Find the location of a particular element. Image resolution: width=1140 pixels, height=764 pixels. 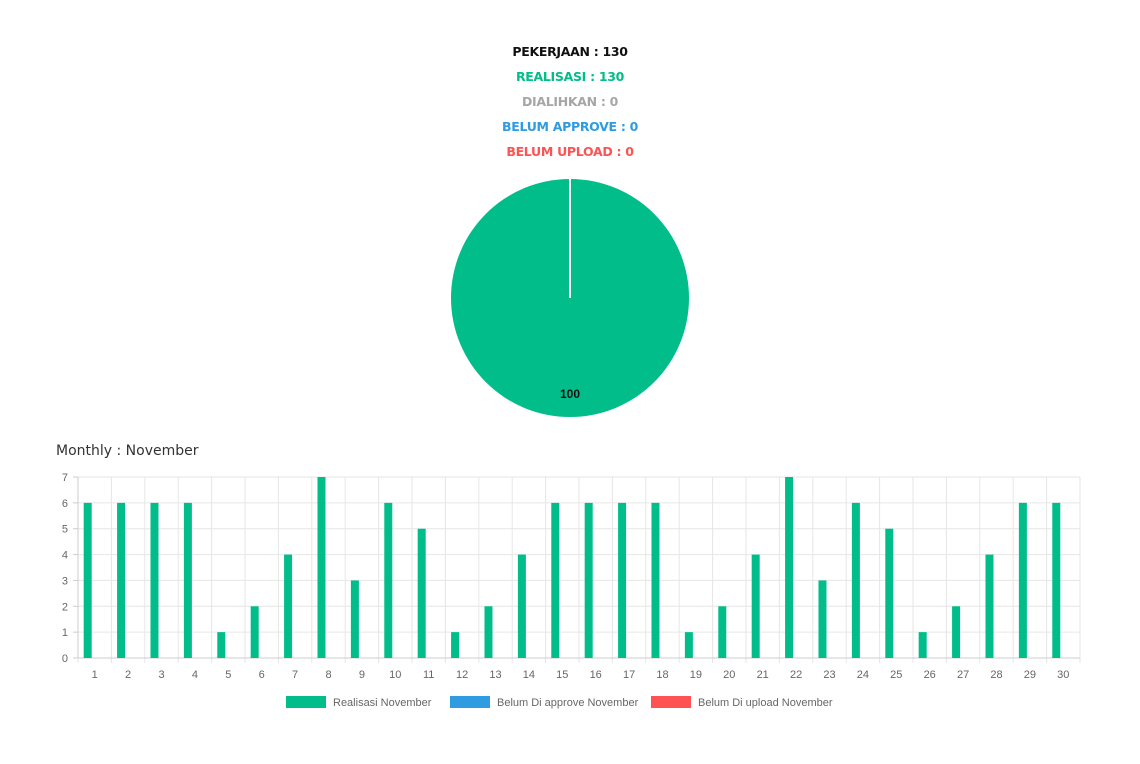

dialihkan-stat: DIALIHKAN : 0 is located at coordinates (570, 101).